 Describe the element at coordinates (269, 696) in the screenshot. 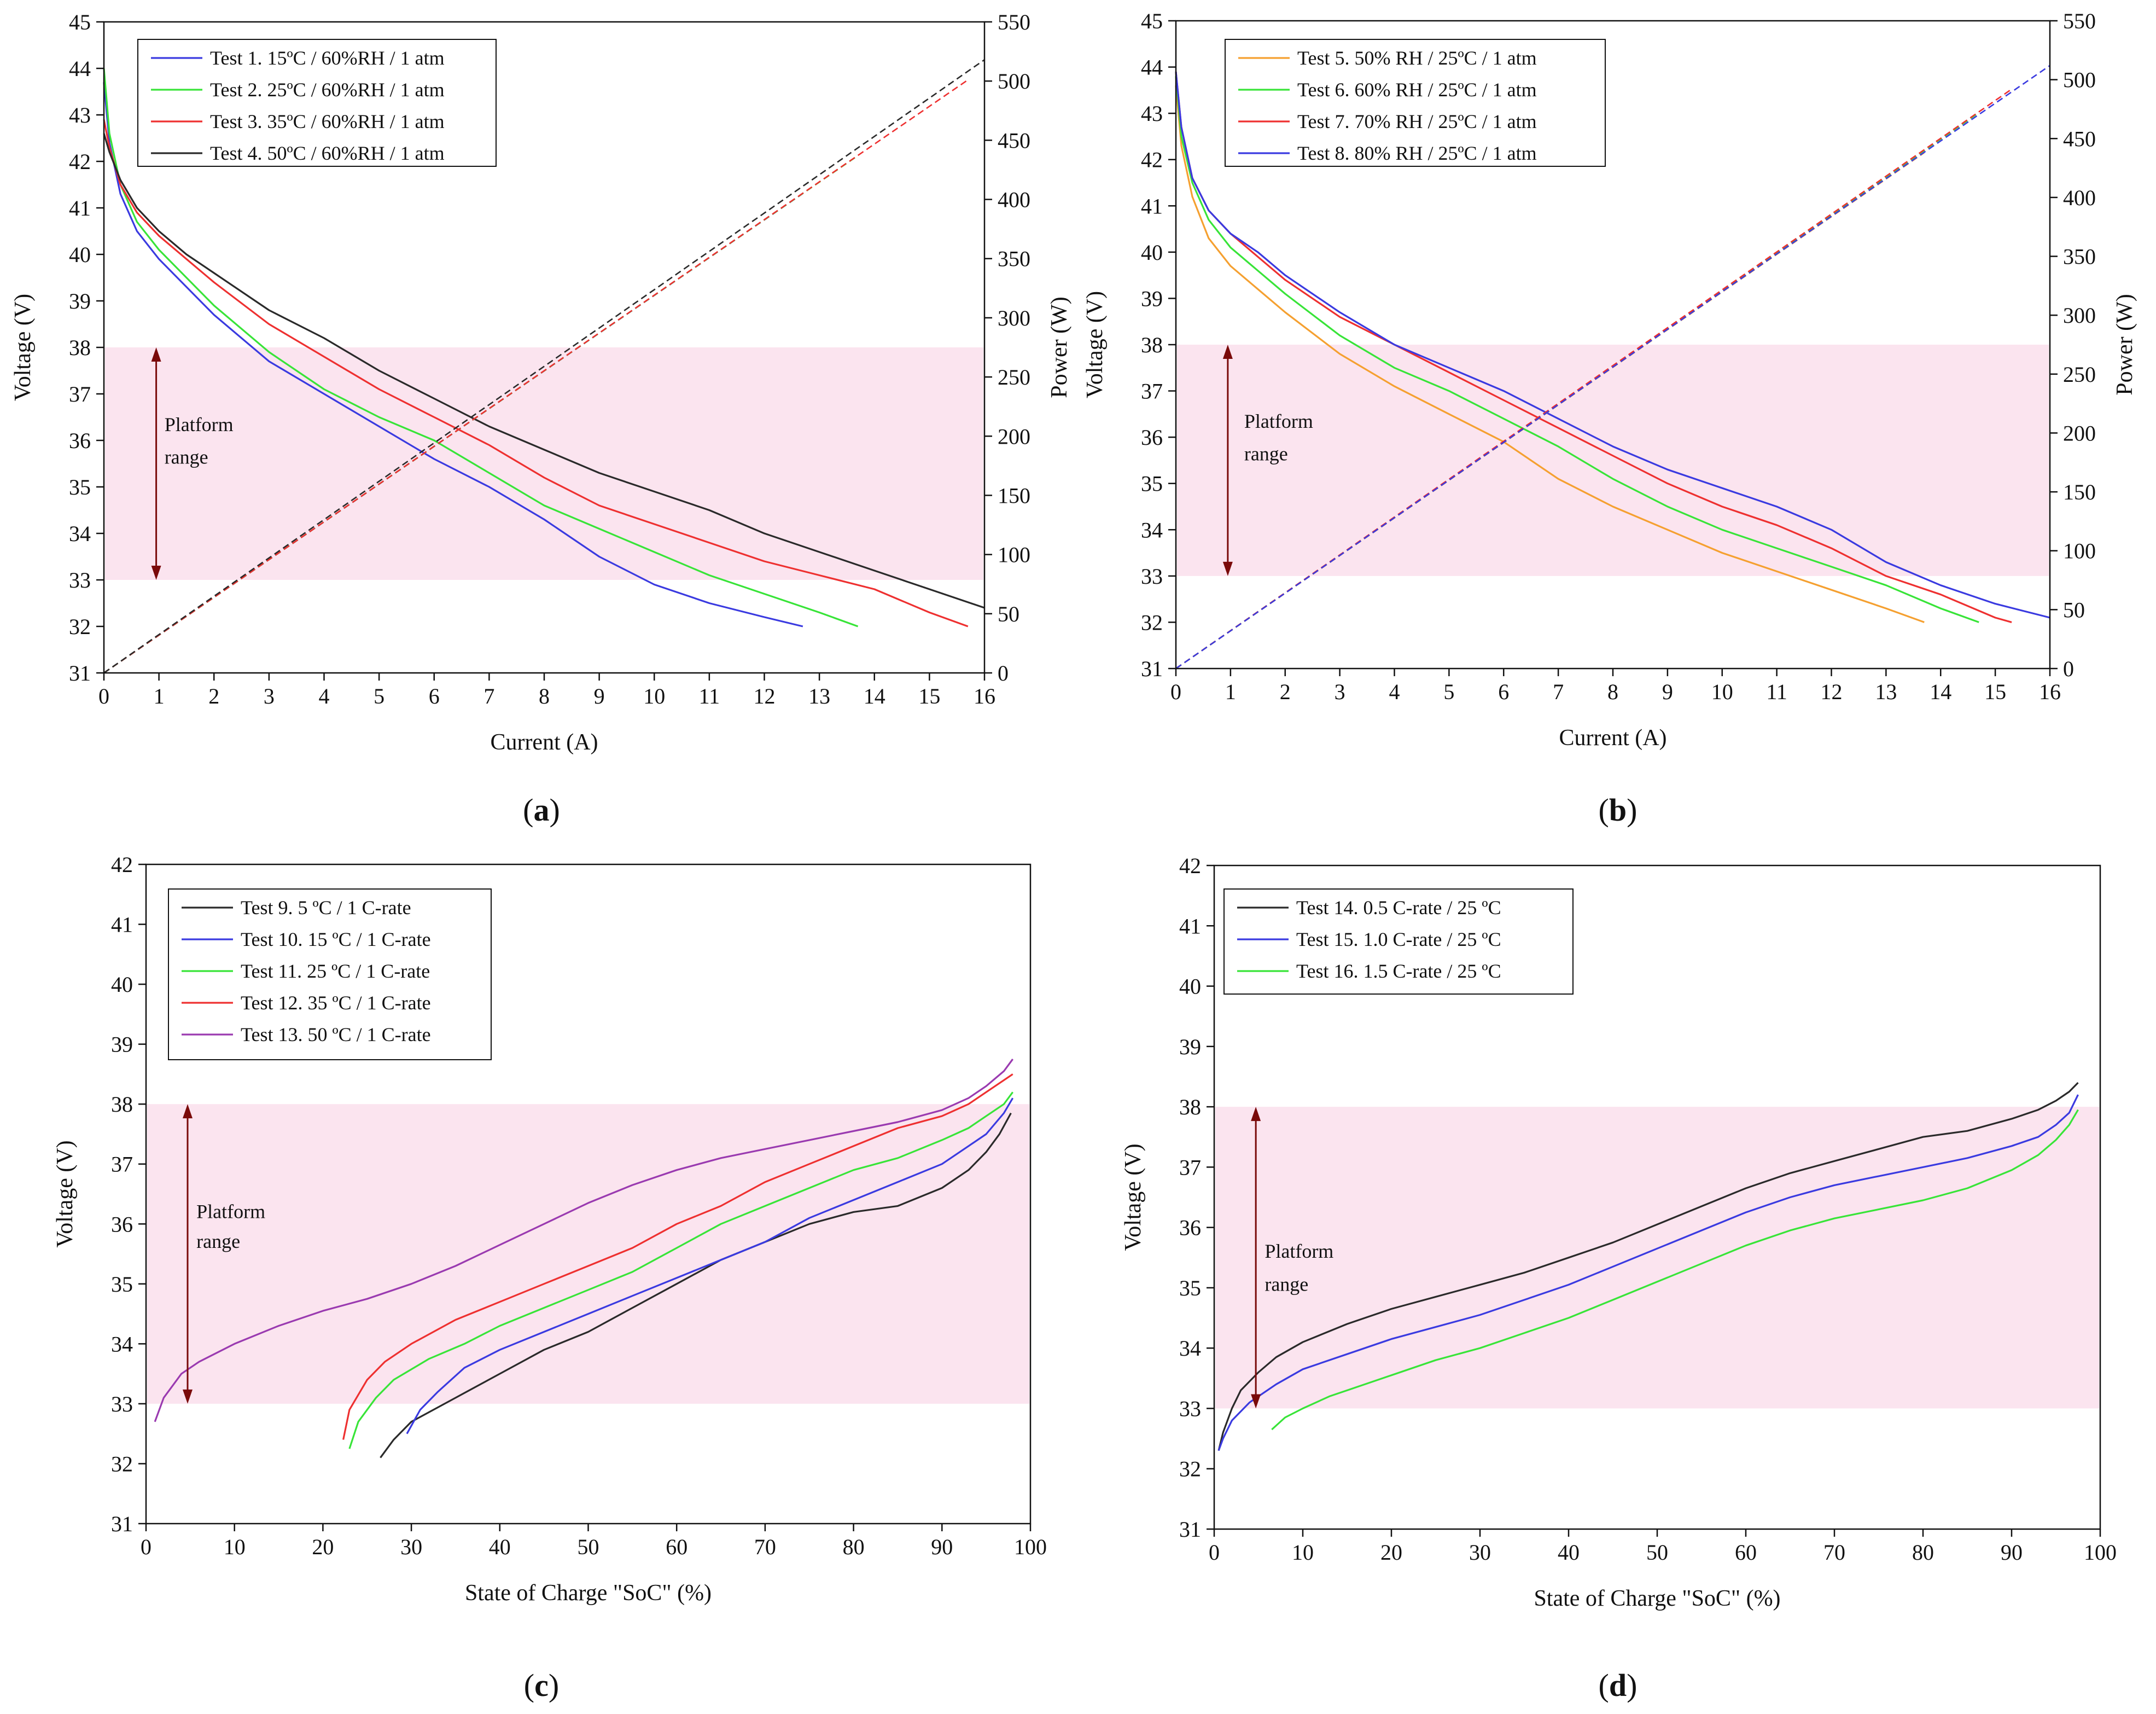

I see `x-tick-label: 3` at that location.